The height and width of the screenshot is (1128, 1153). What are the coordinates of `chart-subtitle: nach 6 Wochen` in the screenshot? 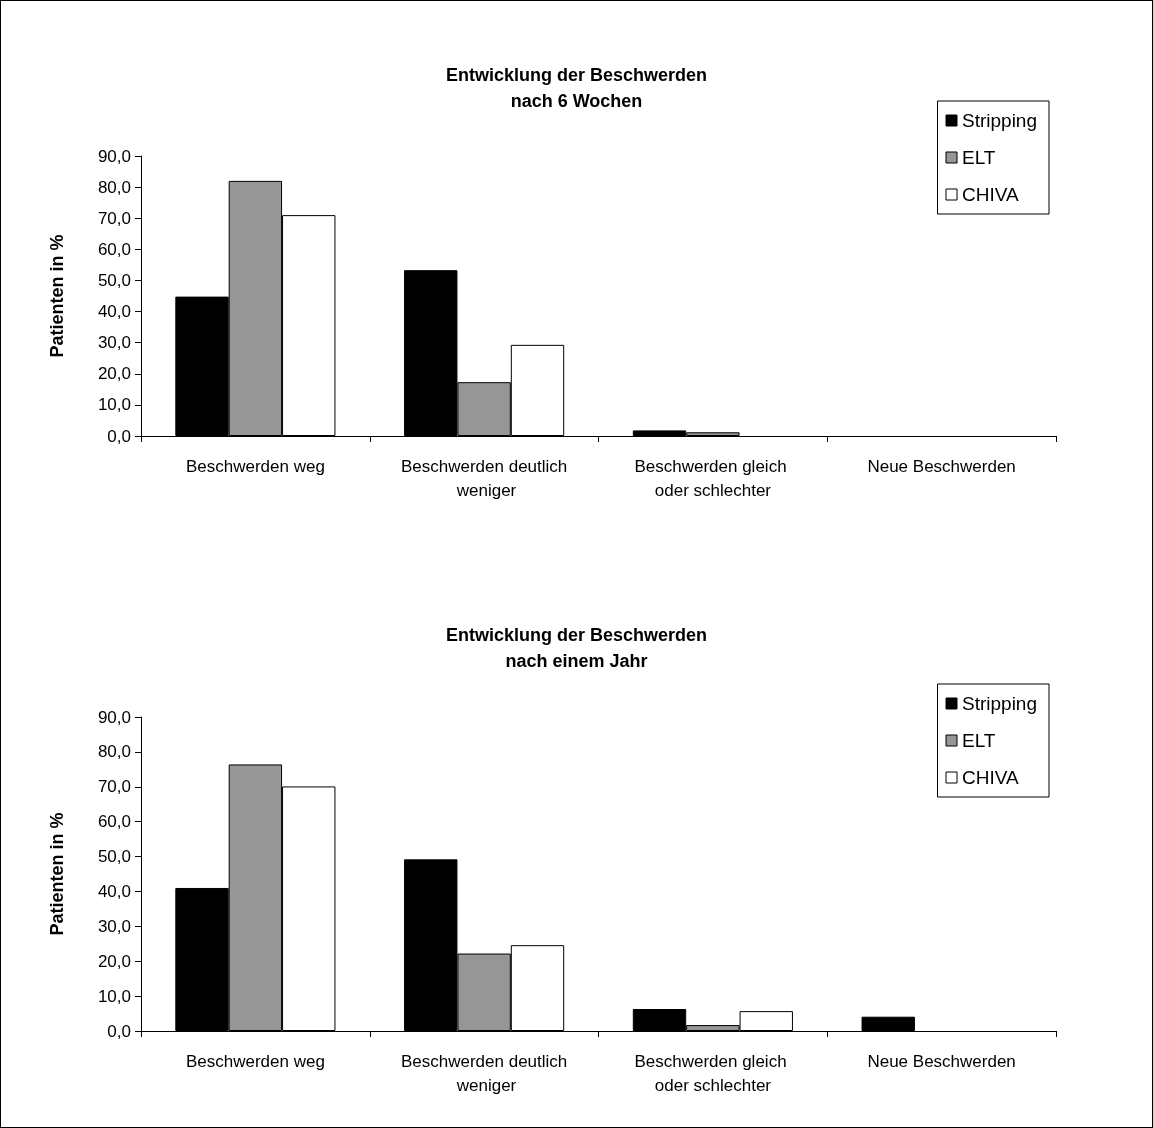 It's located at (576, 101).